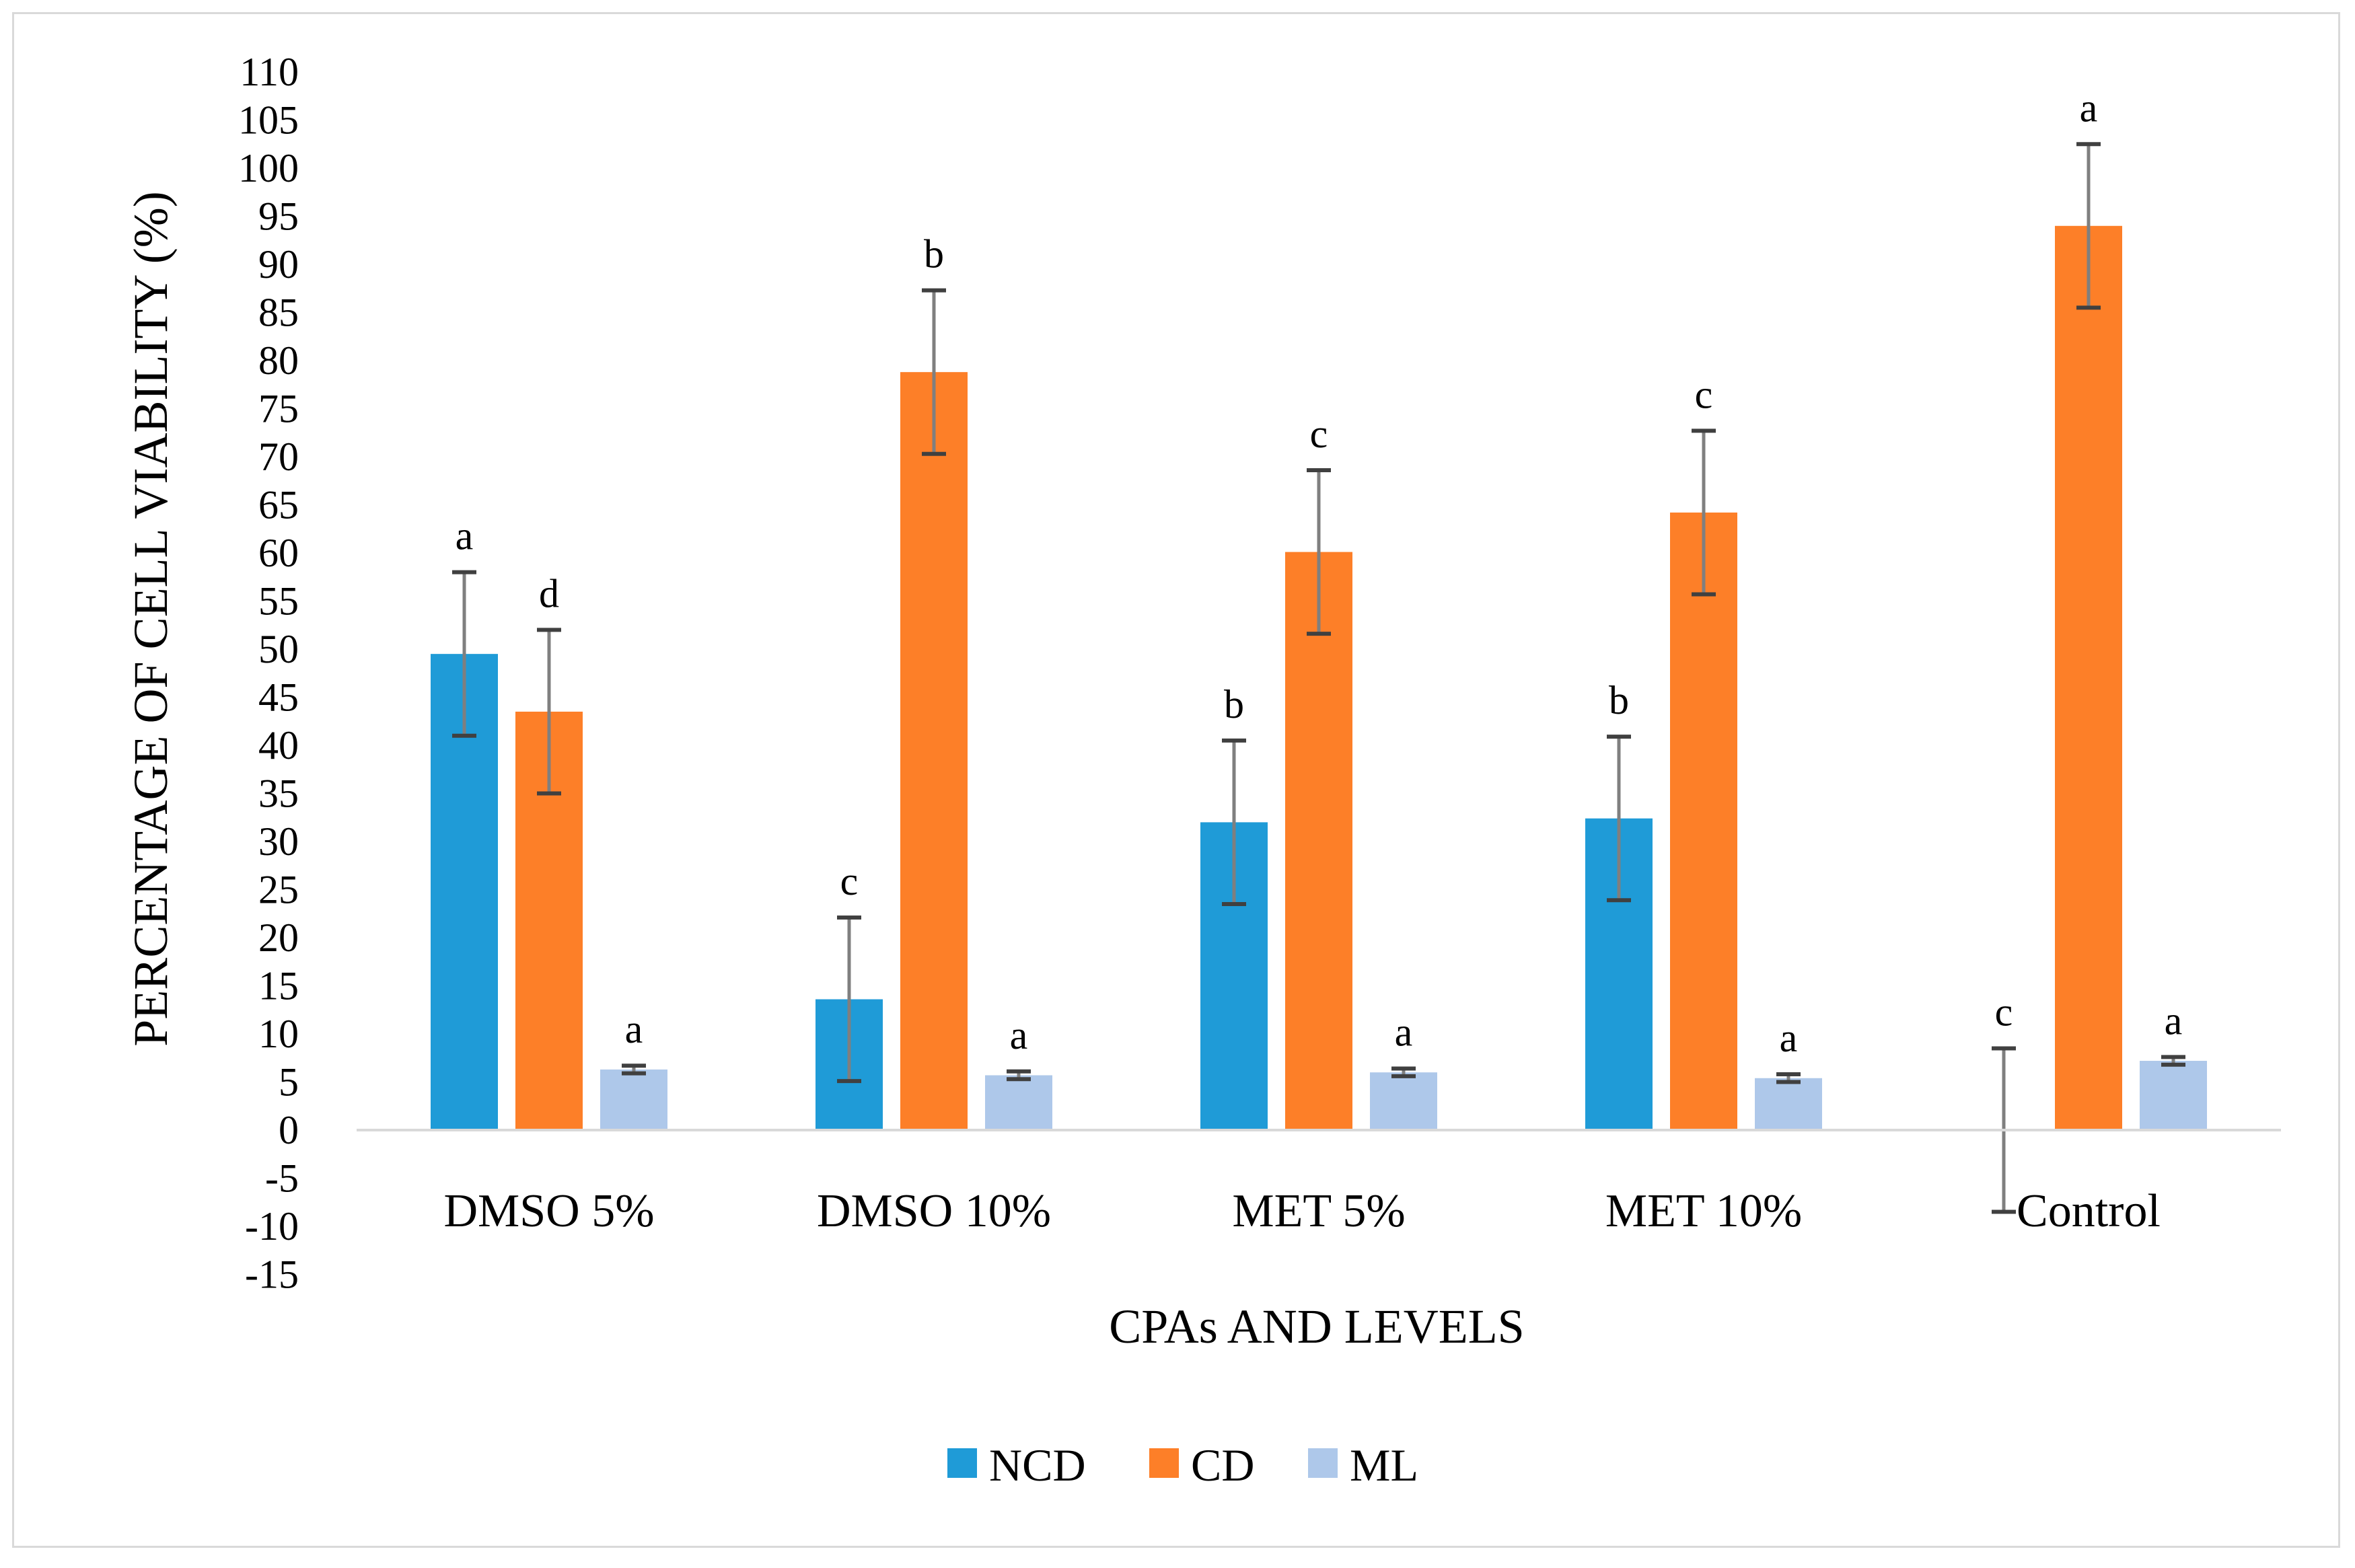 The width and height of the screenshot is (2355, 1568). What do you see at coordinates (934, 1211) in the screenshot?
I see `x-tick-label: DMSO 10%` at bounding box center [934, 1211].